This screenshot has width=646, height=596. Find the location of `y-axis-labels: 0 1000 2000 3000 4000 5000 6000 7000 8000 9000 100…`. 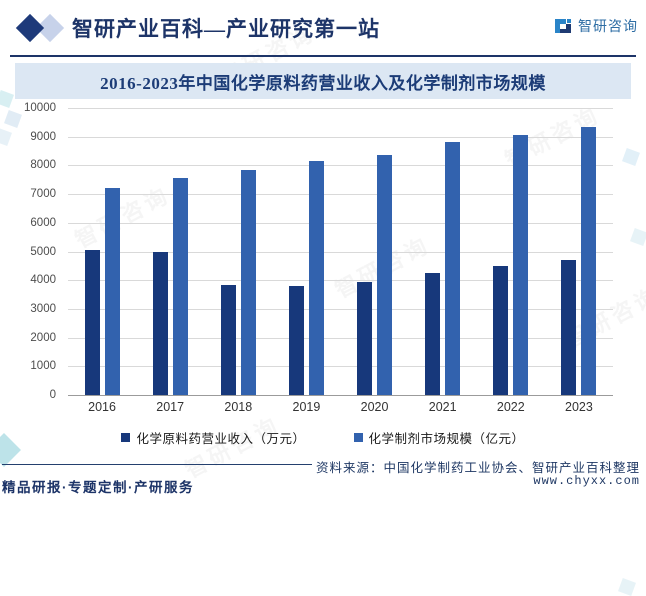

y-axis-labels: 0 1000 2000 3000 4000 5000 6000 7000 8000 9000 100… is located at coordinates (31, 251).